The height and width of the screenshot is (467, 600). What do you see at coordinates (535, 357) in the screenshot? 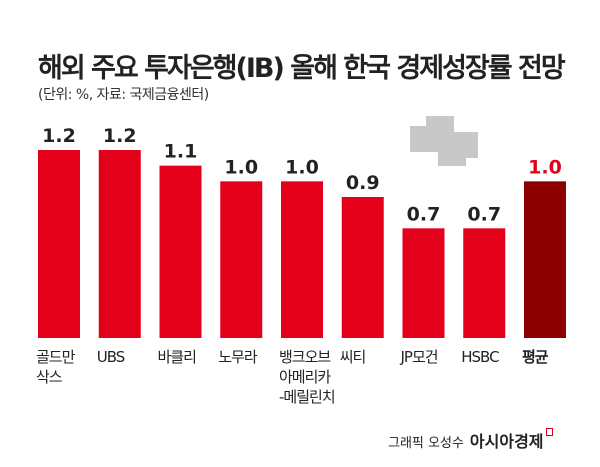
I see `category-label: 평균` at bounding box center [535, 357].